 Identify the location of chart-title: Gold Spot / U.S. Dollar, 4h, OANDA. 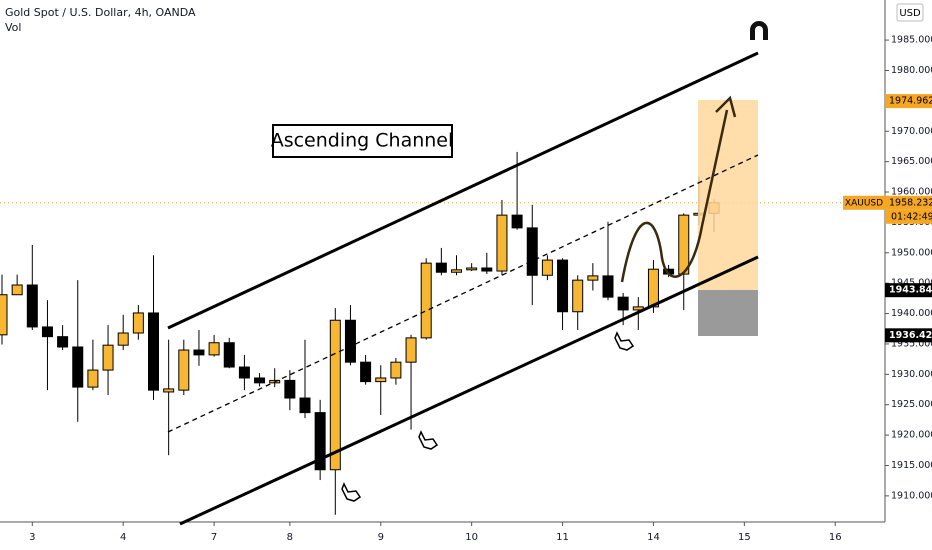
(100, 12).